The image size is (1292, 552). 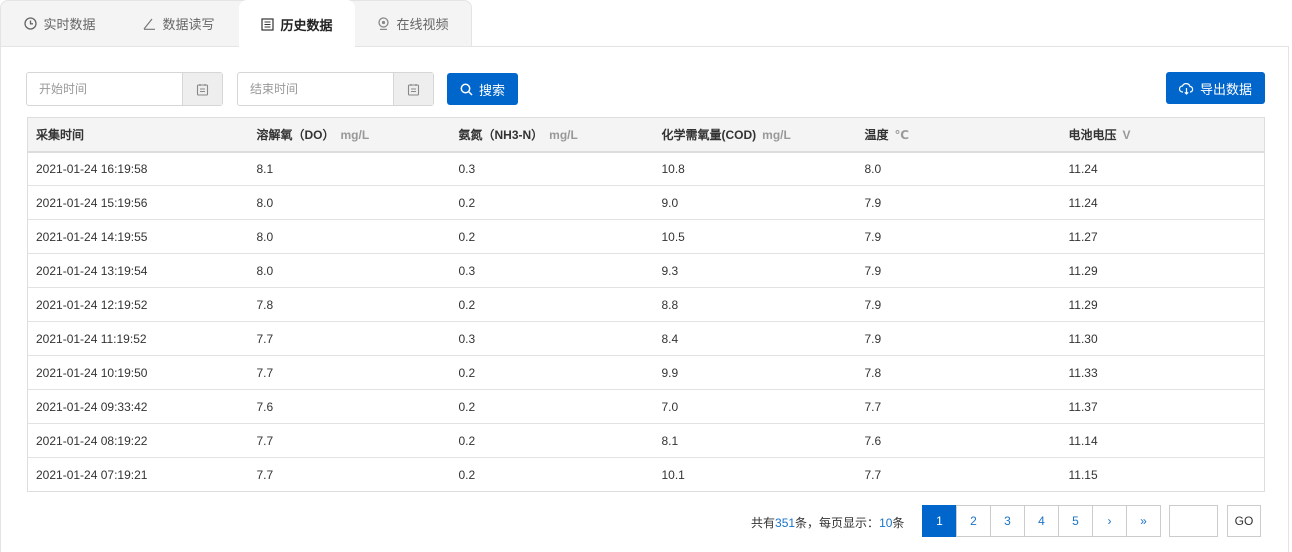 I want to click on column-header: 电池电压 V, so click(x=1162, y=135).